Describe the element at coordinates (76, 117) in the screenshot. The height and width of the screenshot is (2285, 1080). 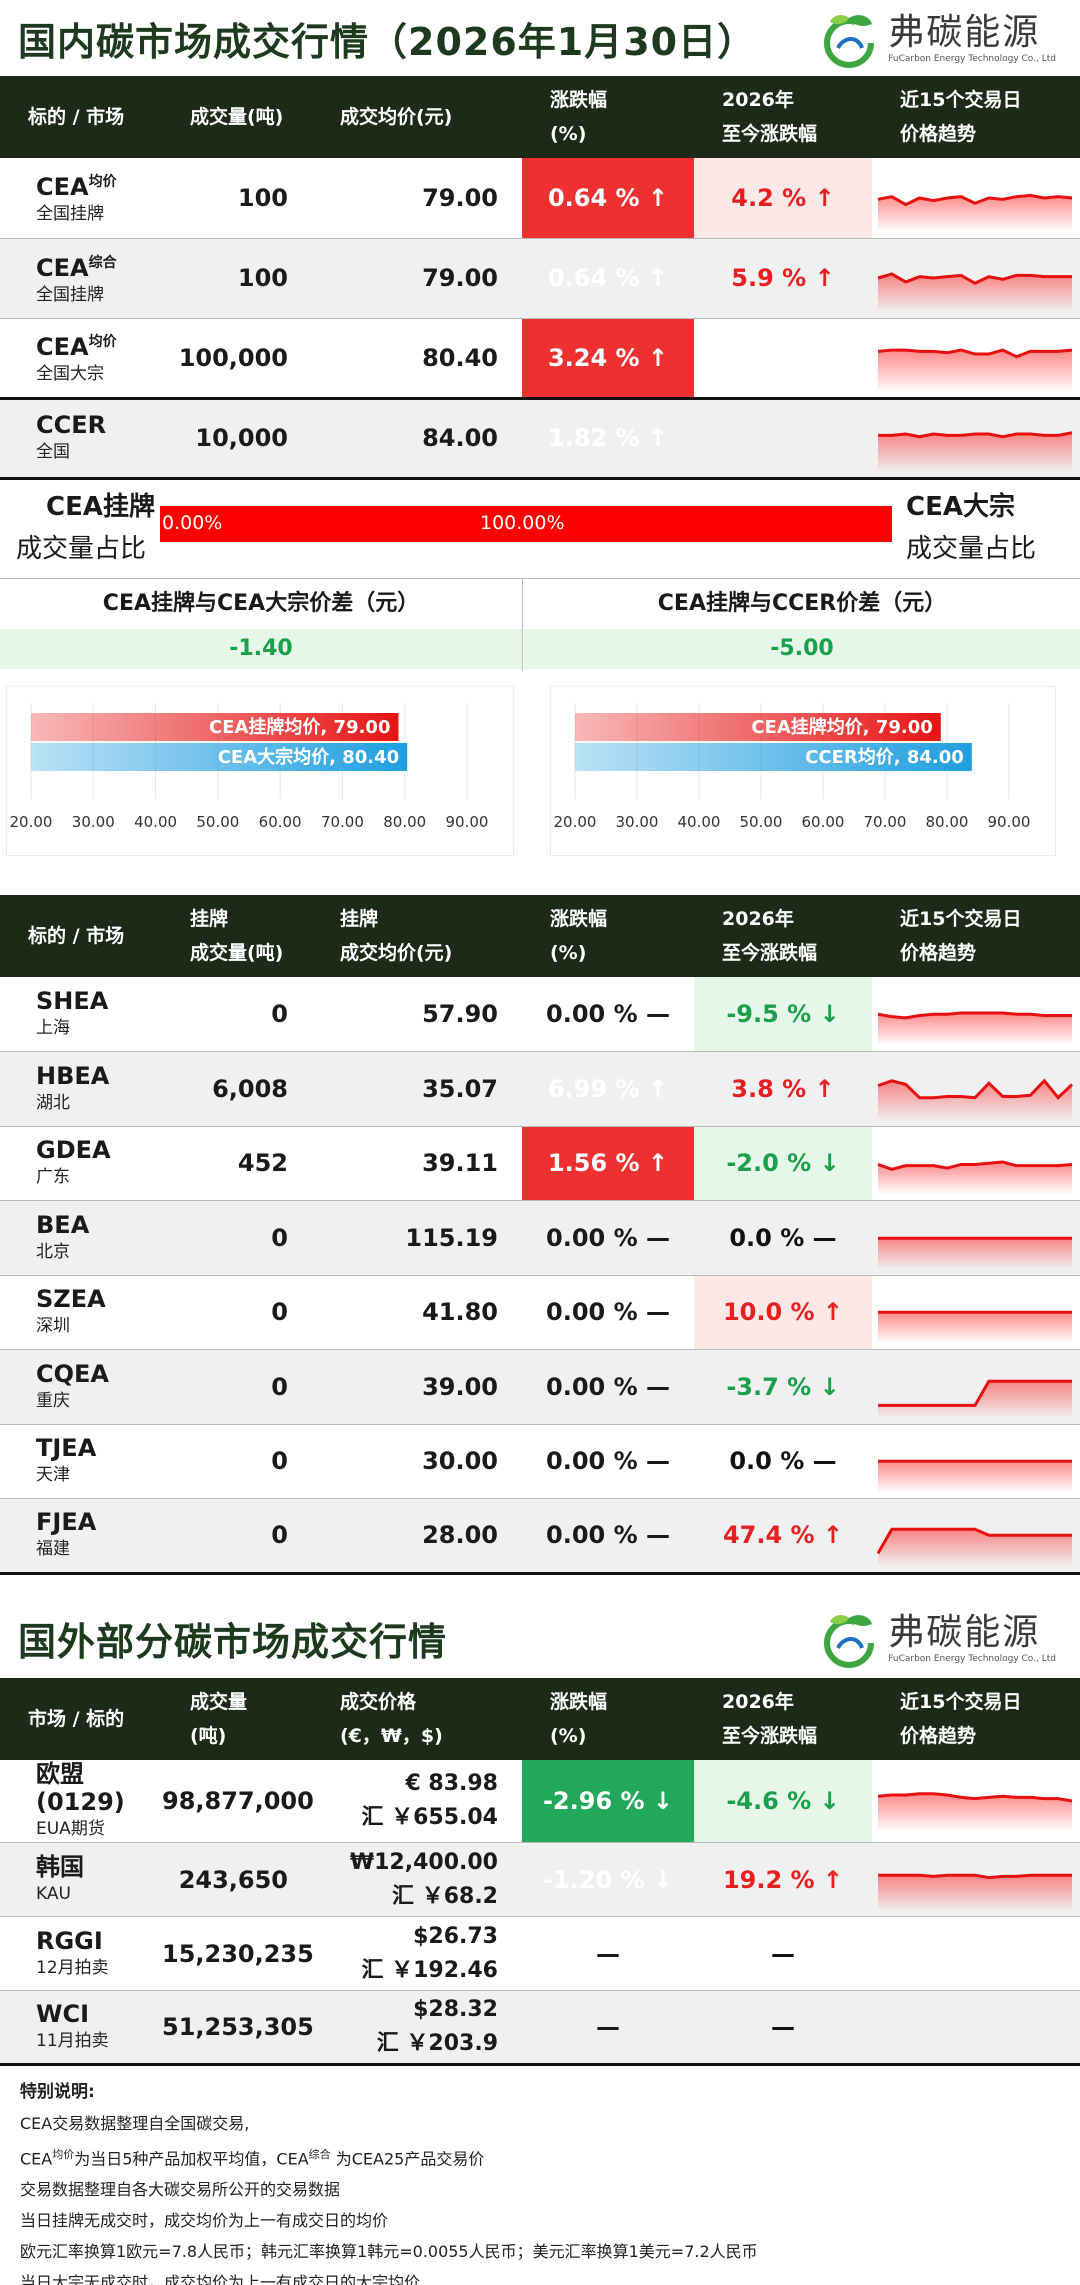
I see `column-header-line: 标的 / 市场` at that location.